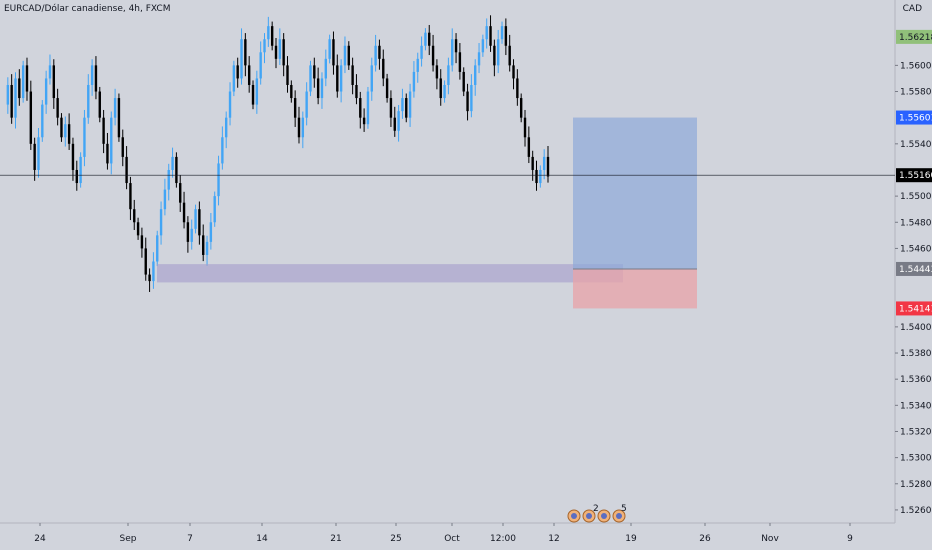 This screenshot has width=932, height=550. I want to click on demand-zone, so click(390, 273).